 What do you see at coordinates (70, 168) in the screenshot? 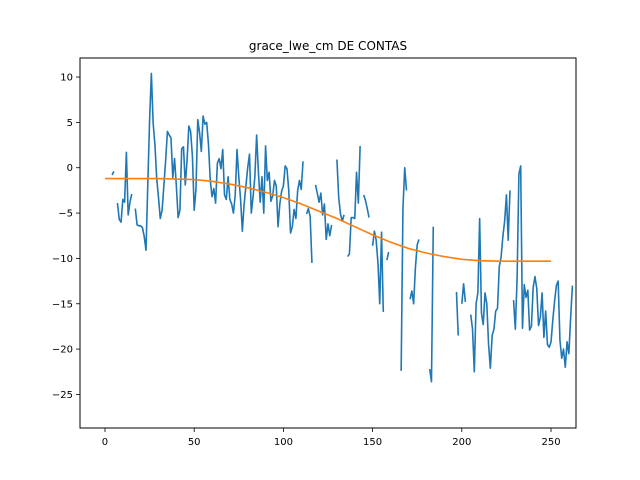
I see `y-tick-label: 0` at bounding box center [70, 168].